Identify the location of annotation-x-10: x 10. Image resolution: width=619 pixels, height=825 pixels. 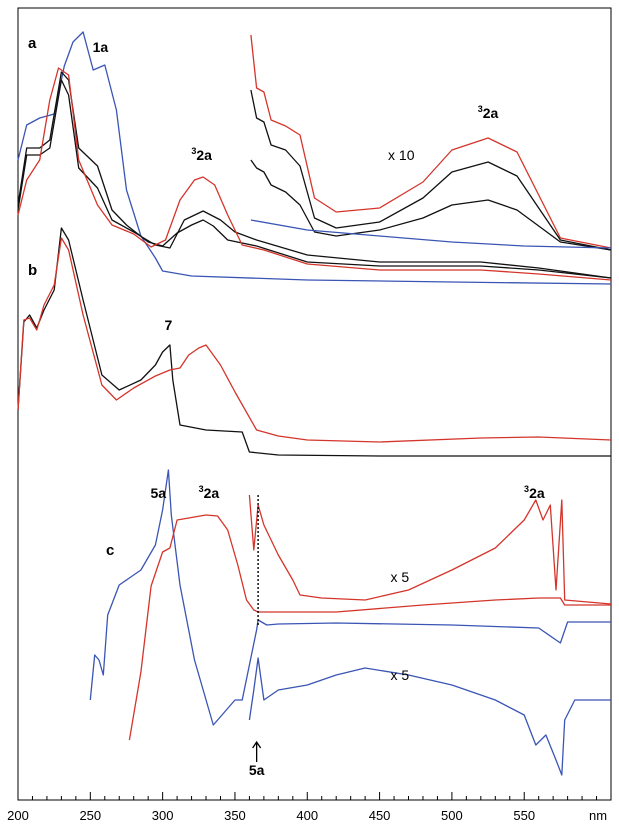
(401, 155).